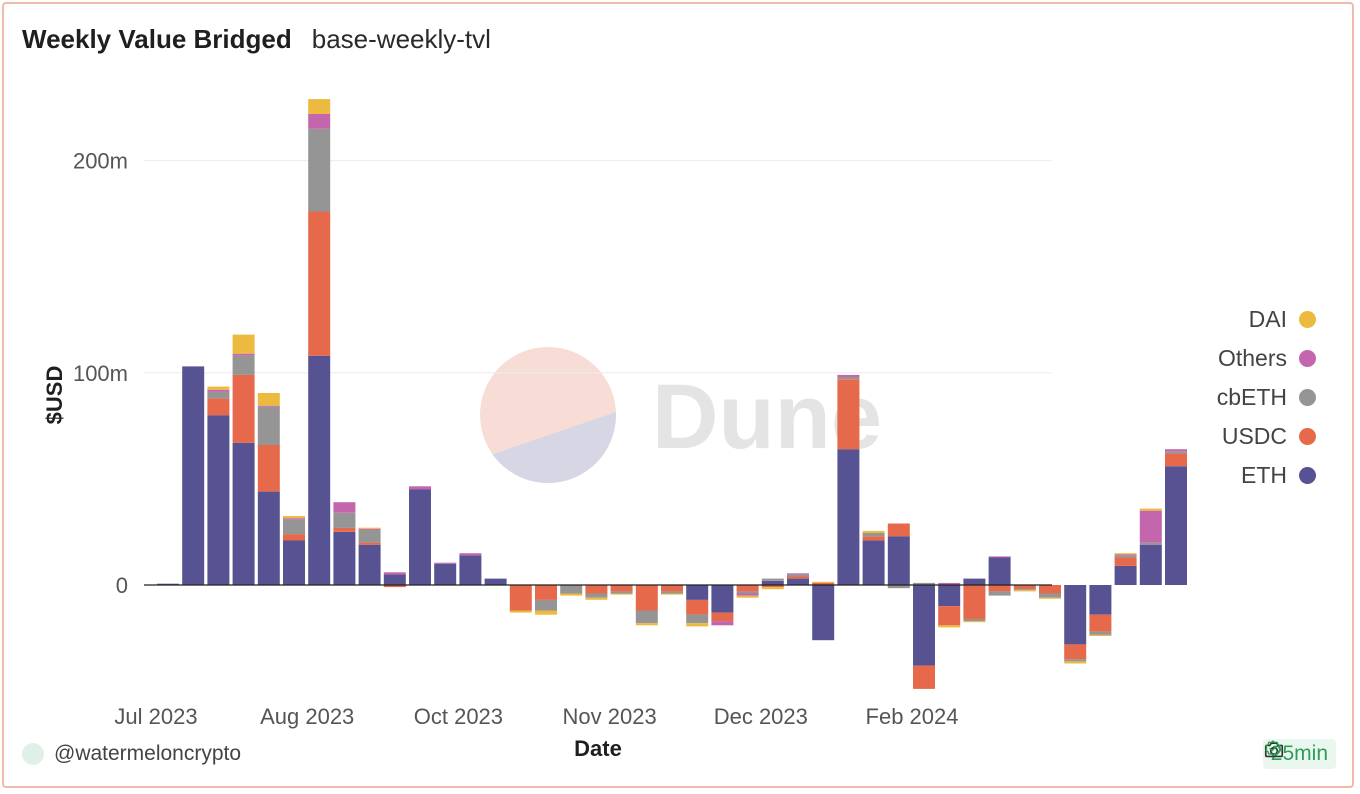 The image size is (1360, 794). Describe the element at coordinates (131, 754) in the screenshot. I see `author-credit: @watermeloncrypto` at that location.